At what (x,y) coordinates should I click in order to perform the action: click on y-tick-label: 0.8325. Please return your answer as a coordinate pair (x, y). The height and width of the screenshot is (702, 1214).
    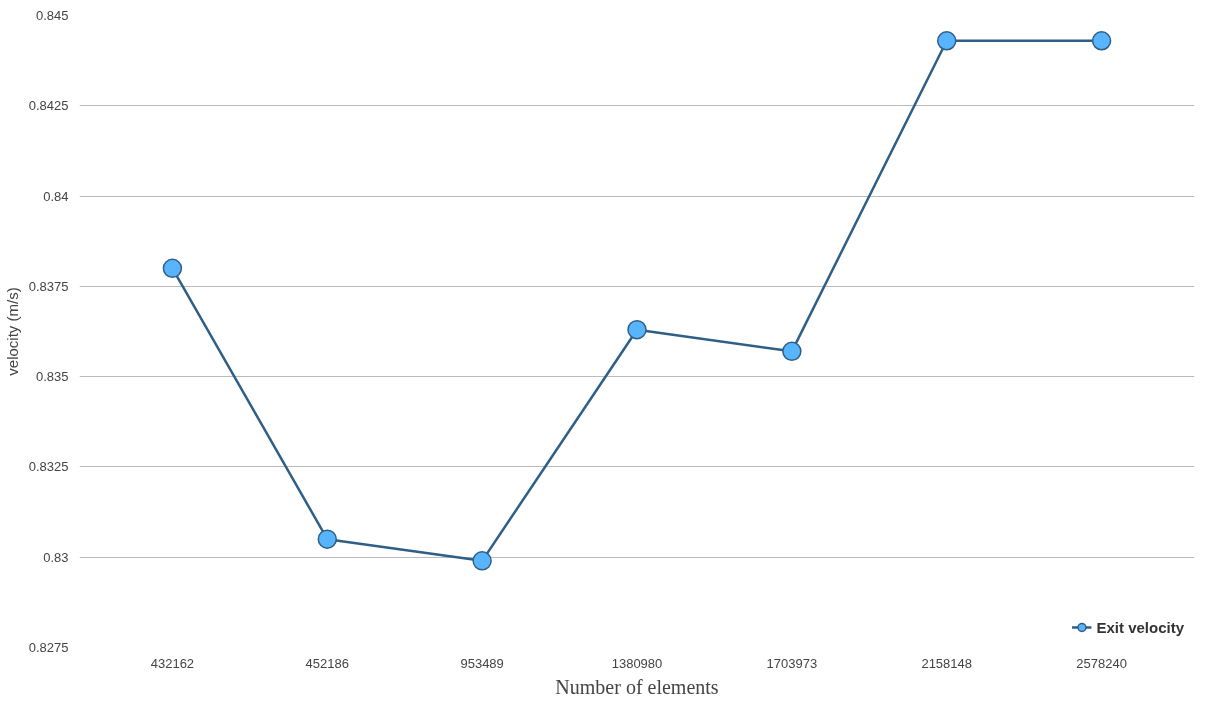
    Looking at the image, I should click on (48, 467).